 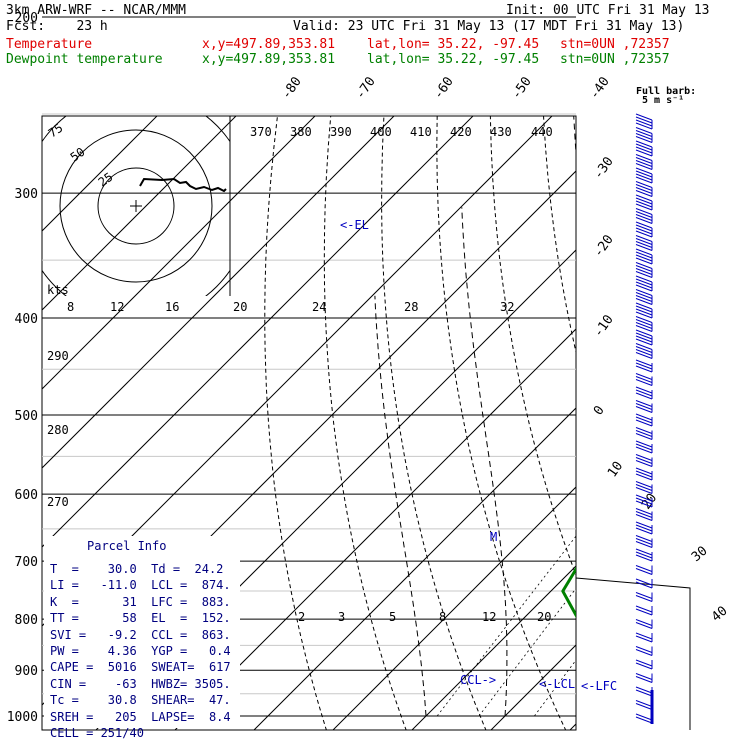 I want to click on mixing-ratio-labels: 2 3 5 8 12 20, so click(x=424, y=617).